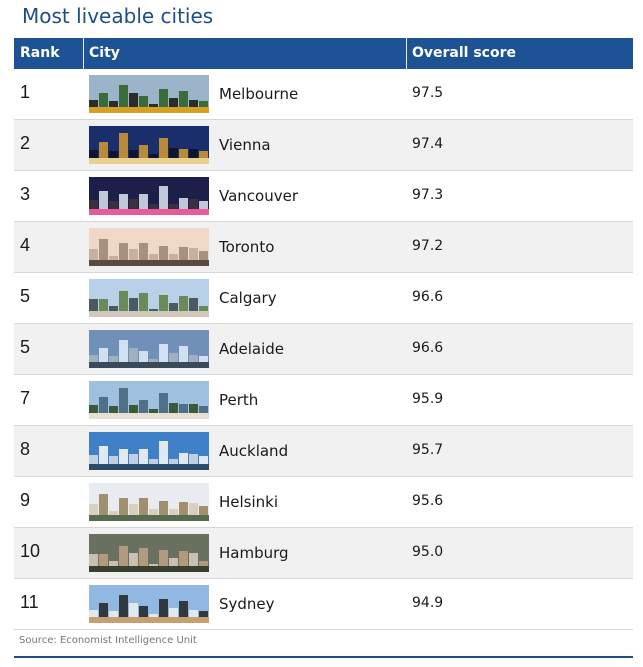 This screenshot has height=667, width=643. I want to click on header-city: City, so click(104, 53).